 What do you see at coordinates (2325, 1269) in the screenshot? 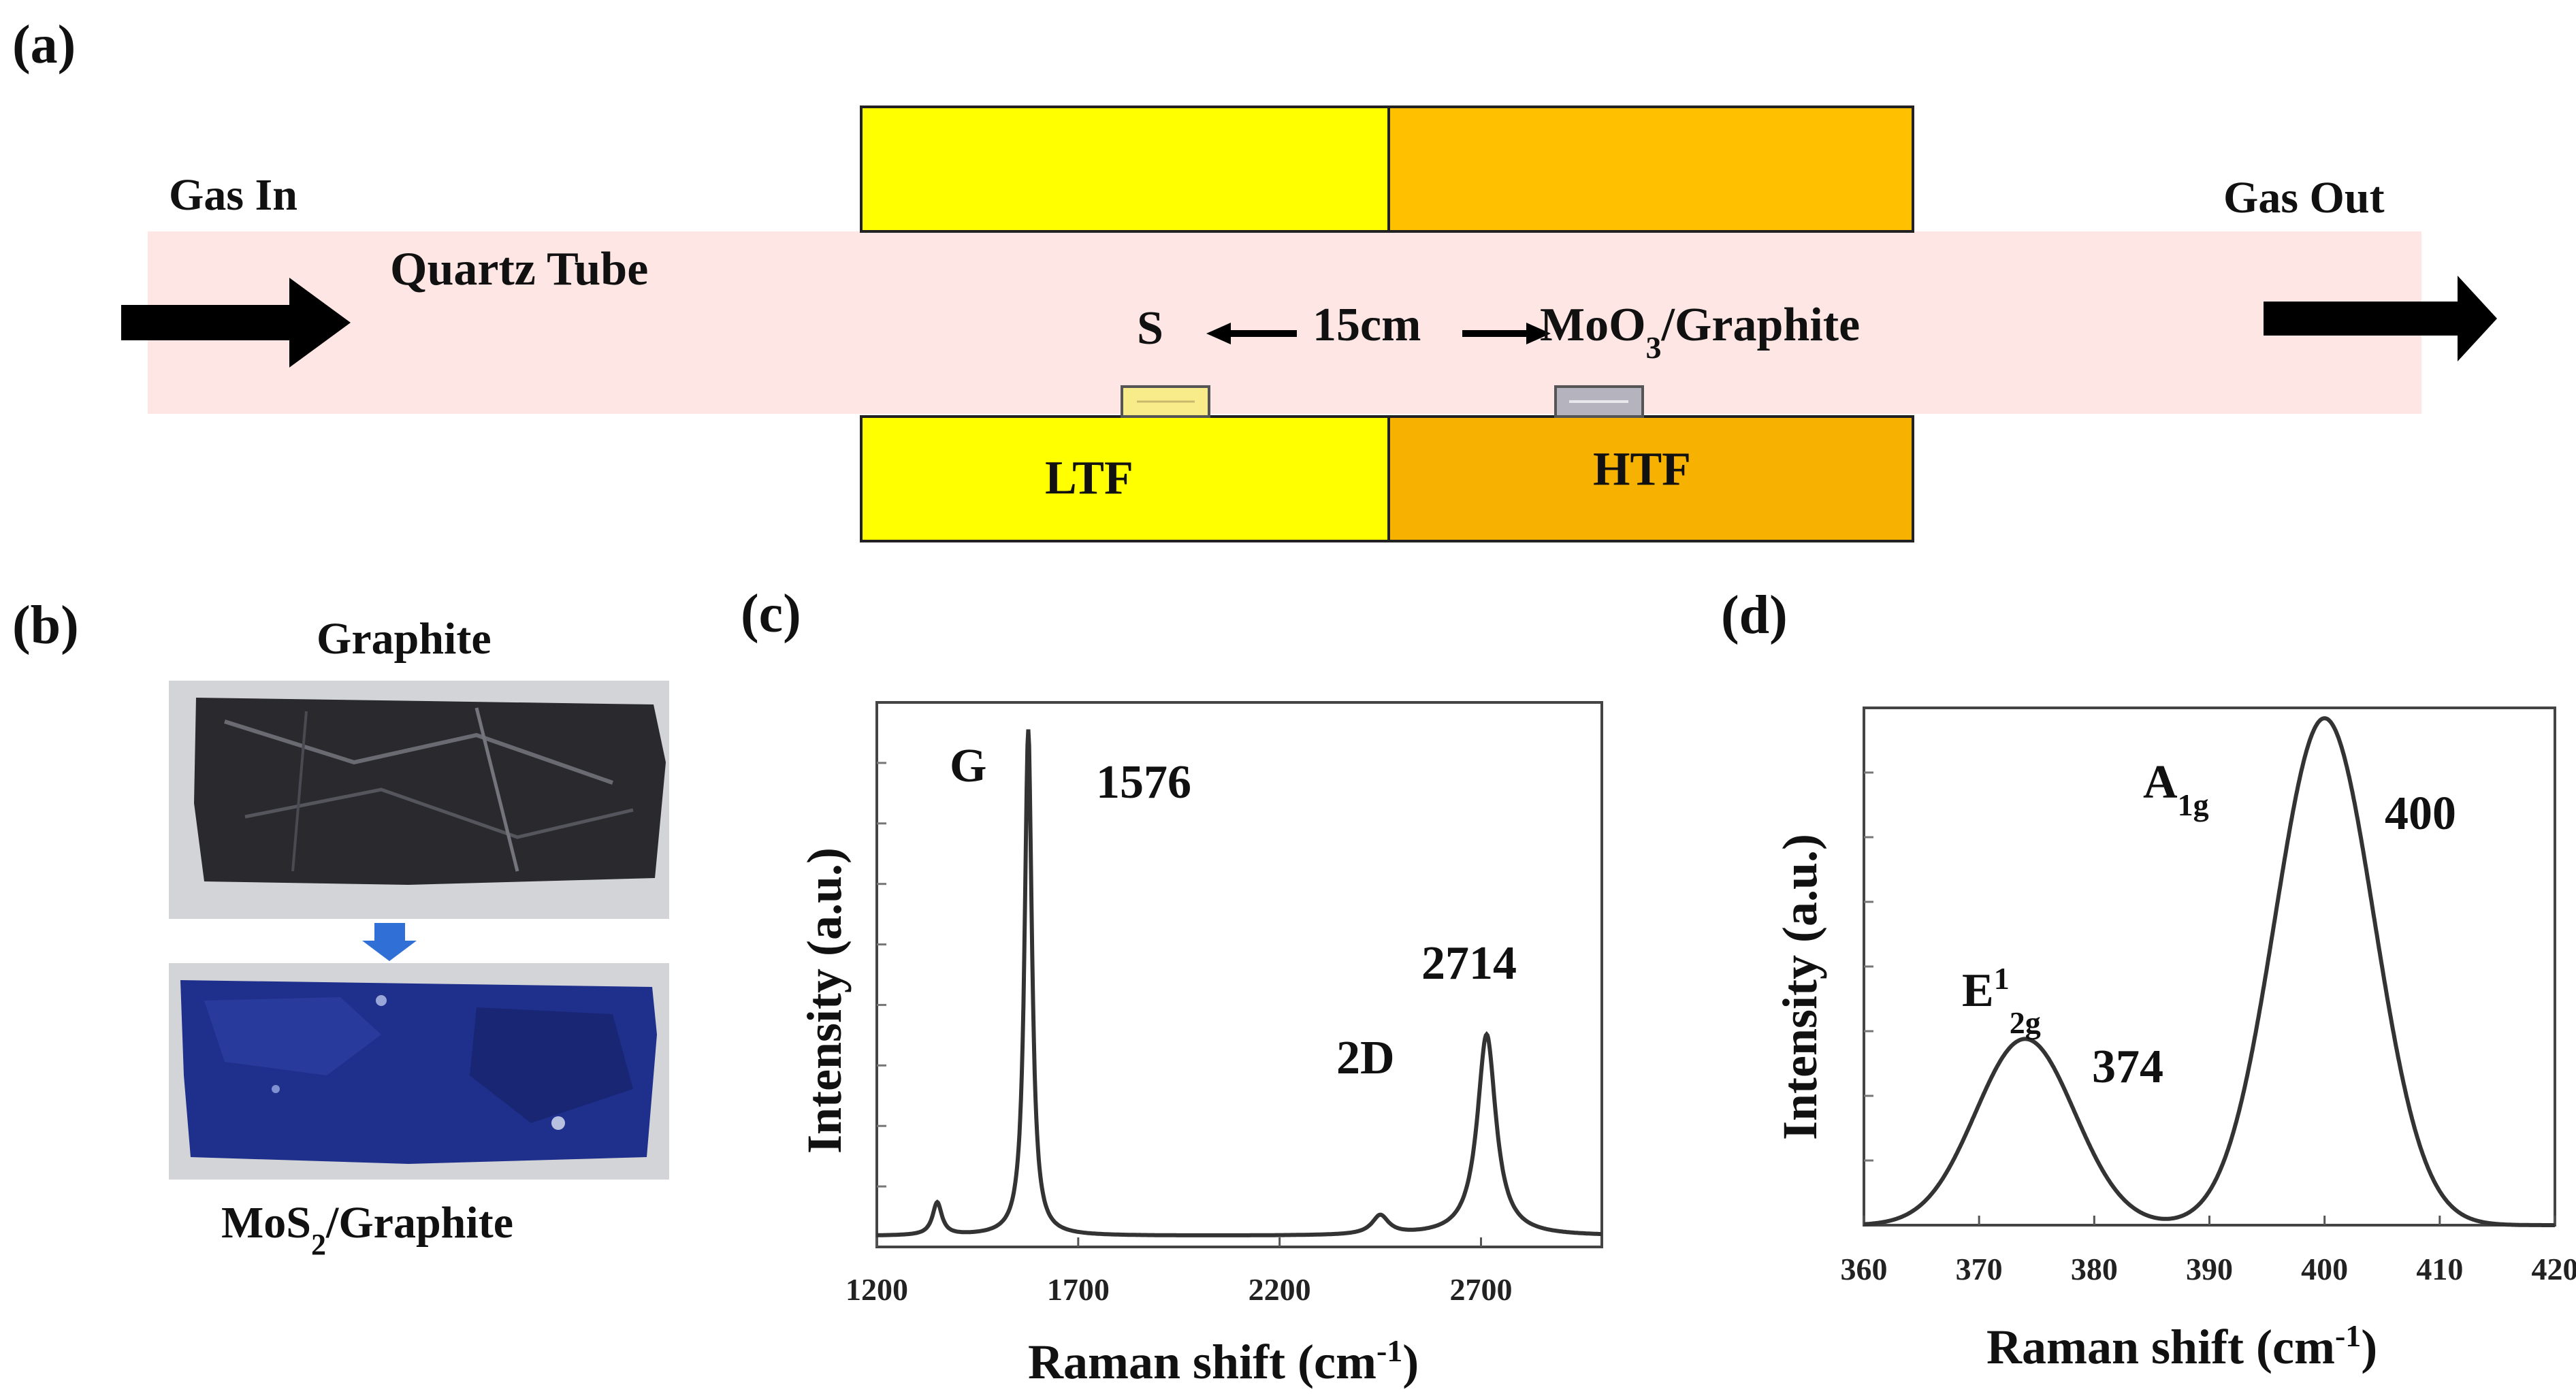
I see `x-tick-label: 400` at bounding box center [2325, 1269].